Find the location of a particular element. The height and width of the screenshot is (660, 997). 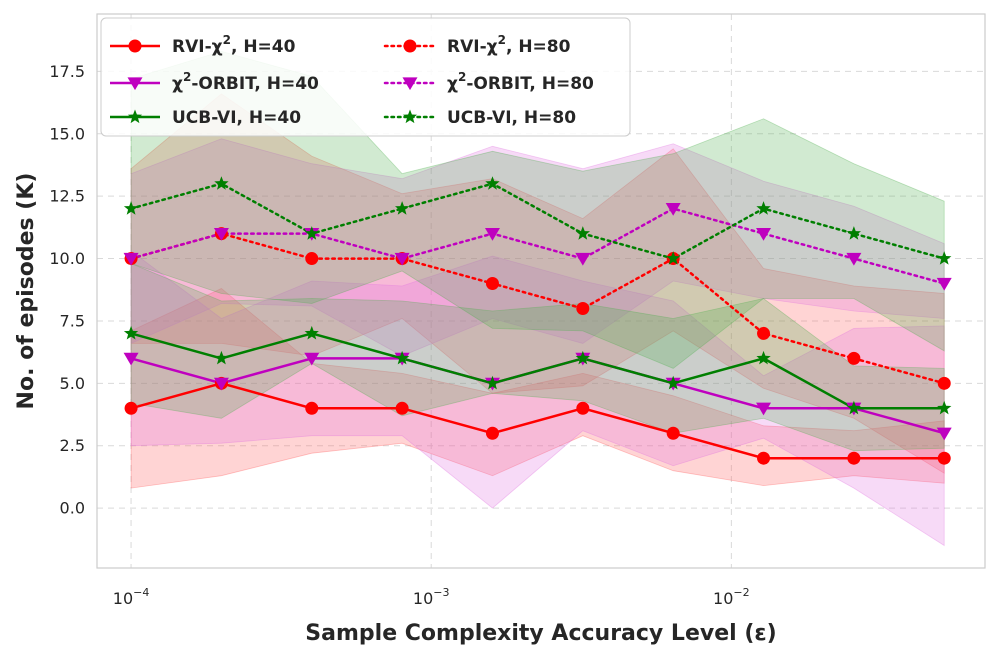

x-tick-label: 10⁻³ is located at coordinates (431, 597).